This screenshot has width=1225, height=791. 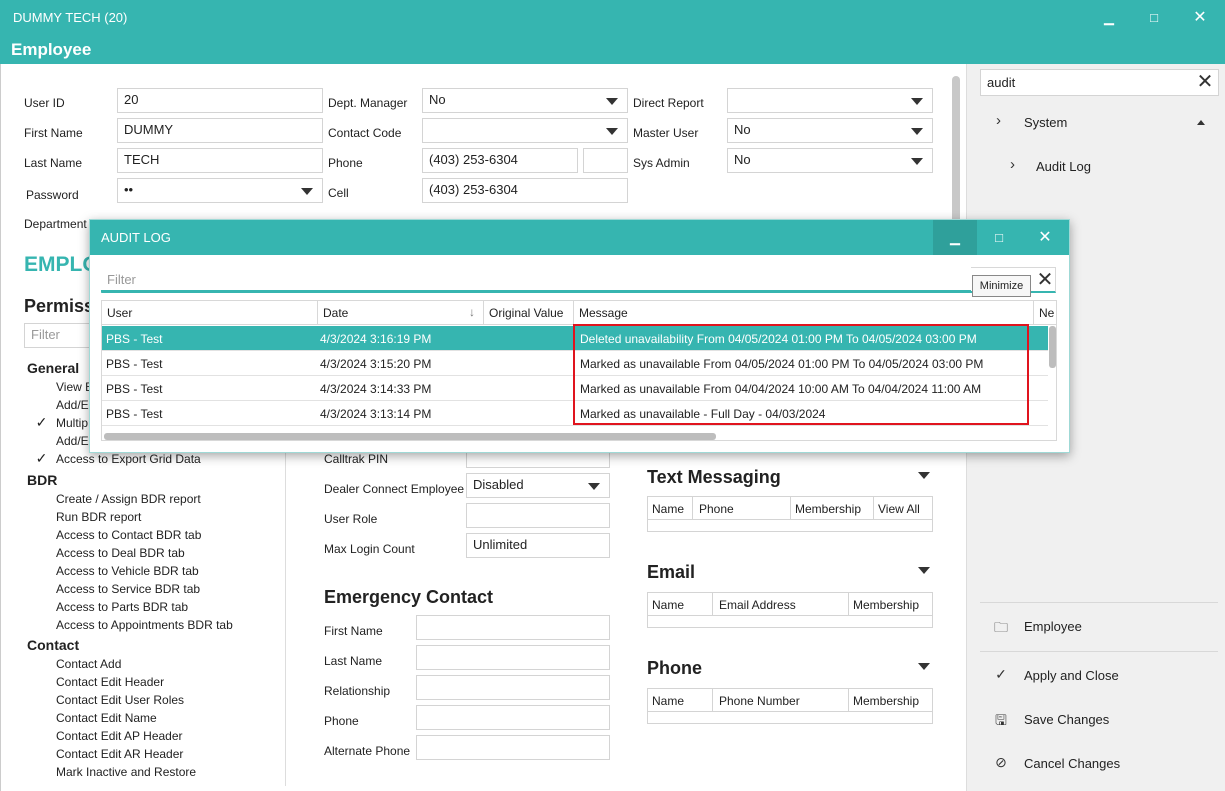 I want to click on first-name-field: DUMMY, so click(x=220, y=130).